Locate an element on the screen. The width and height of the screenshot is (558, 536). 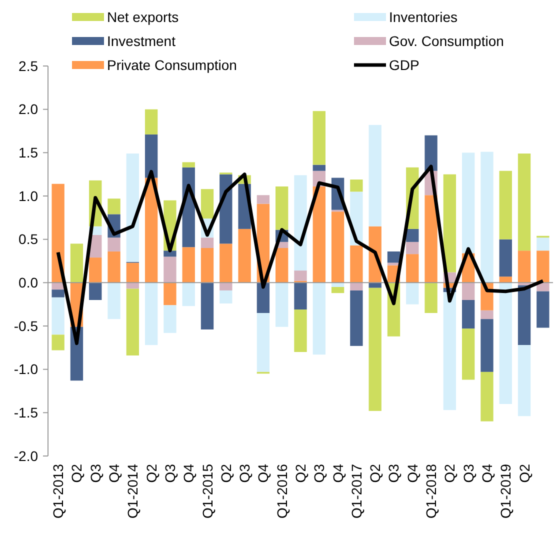
y-tick-label: 1.5 is located at coordinates (28, 152).